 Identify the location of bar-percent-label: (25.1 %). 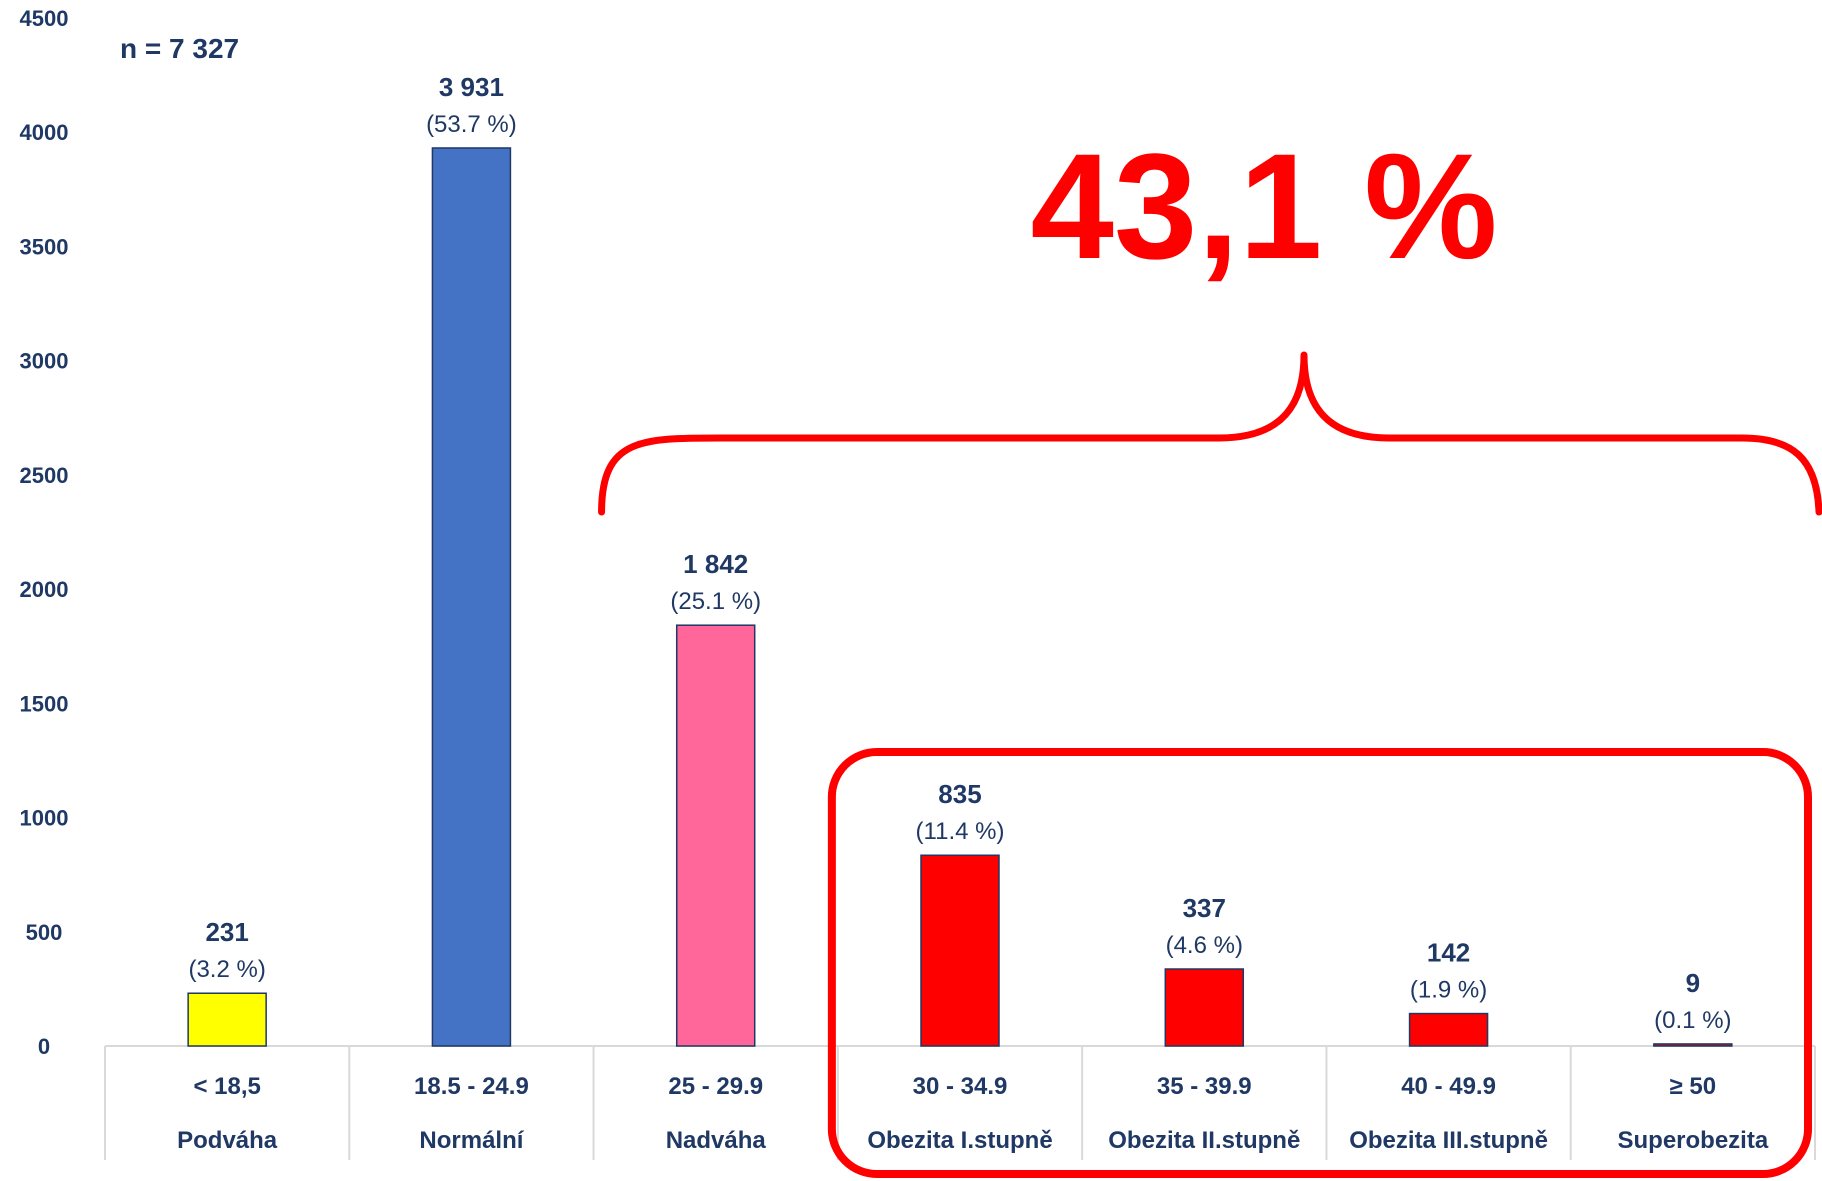
(715, 601).